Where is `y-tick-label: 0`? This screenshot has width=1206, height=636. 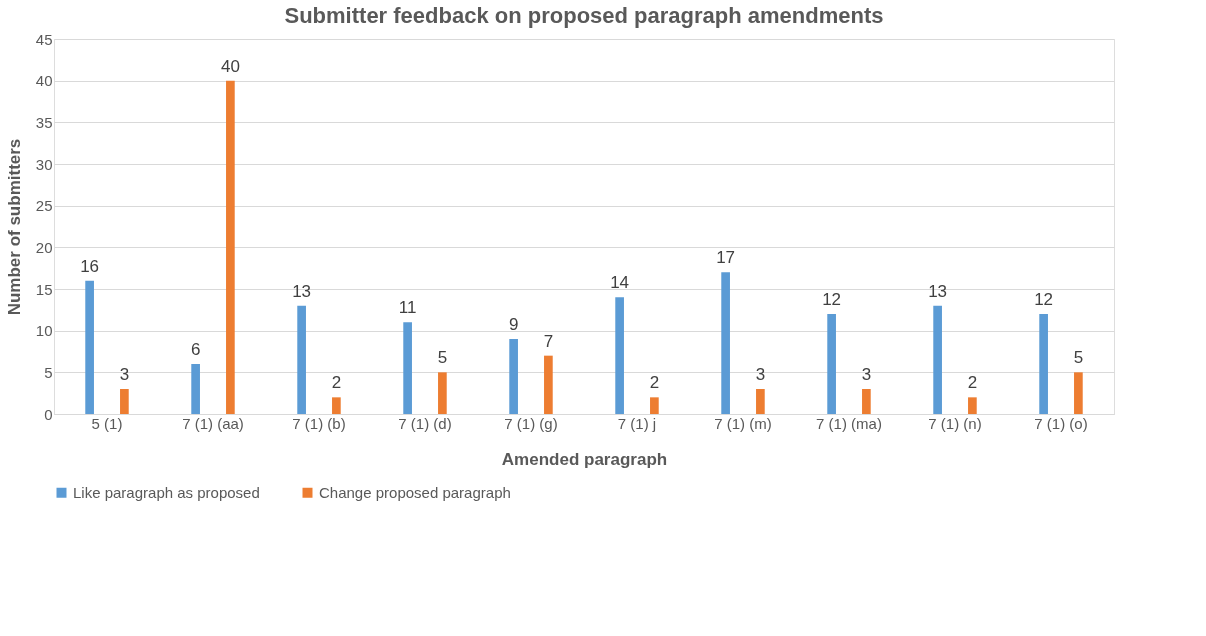
y-tick-label: 0 is located at coordinates (48, 414).